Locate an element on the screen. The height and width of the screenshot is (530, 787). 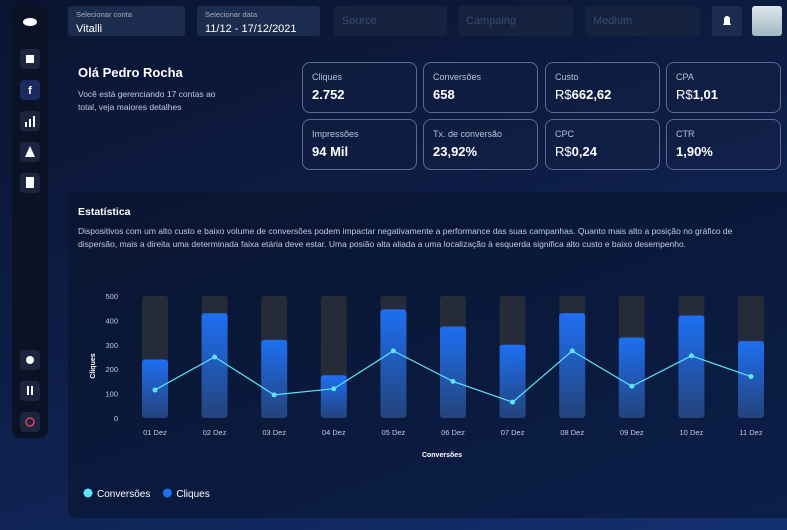
kpi-value-row: 2.752 is located at coordinates (359, 94).